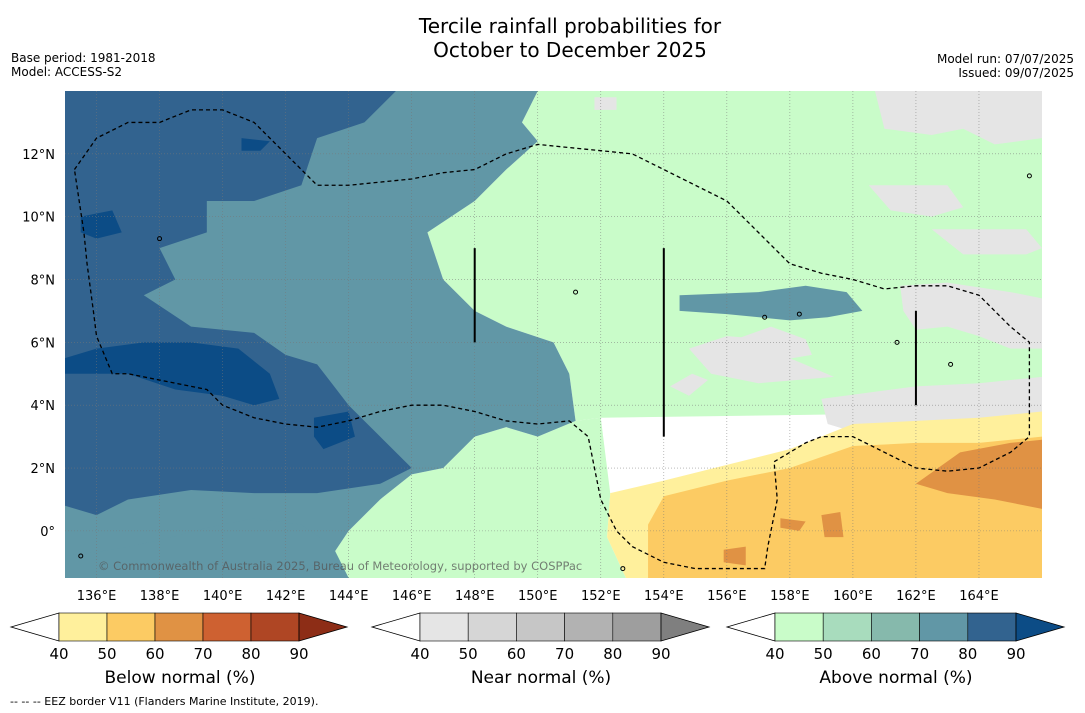 This screenshot has width=1085, height=713. What do you see at coordinates (154, 654) in the screenshot?
I see `below-colorbar-tick: 60` at bounding box center [154, 654].